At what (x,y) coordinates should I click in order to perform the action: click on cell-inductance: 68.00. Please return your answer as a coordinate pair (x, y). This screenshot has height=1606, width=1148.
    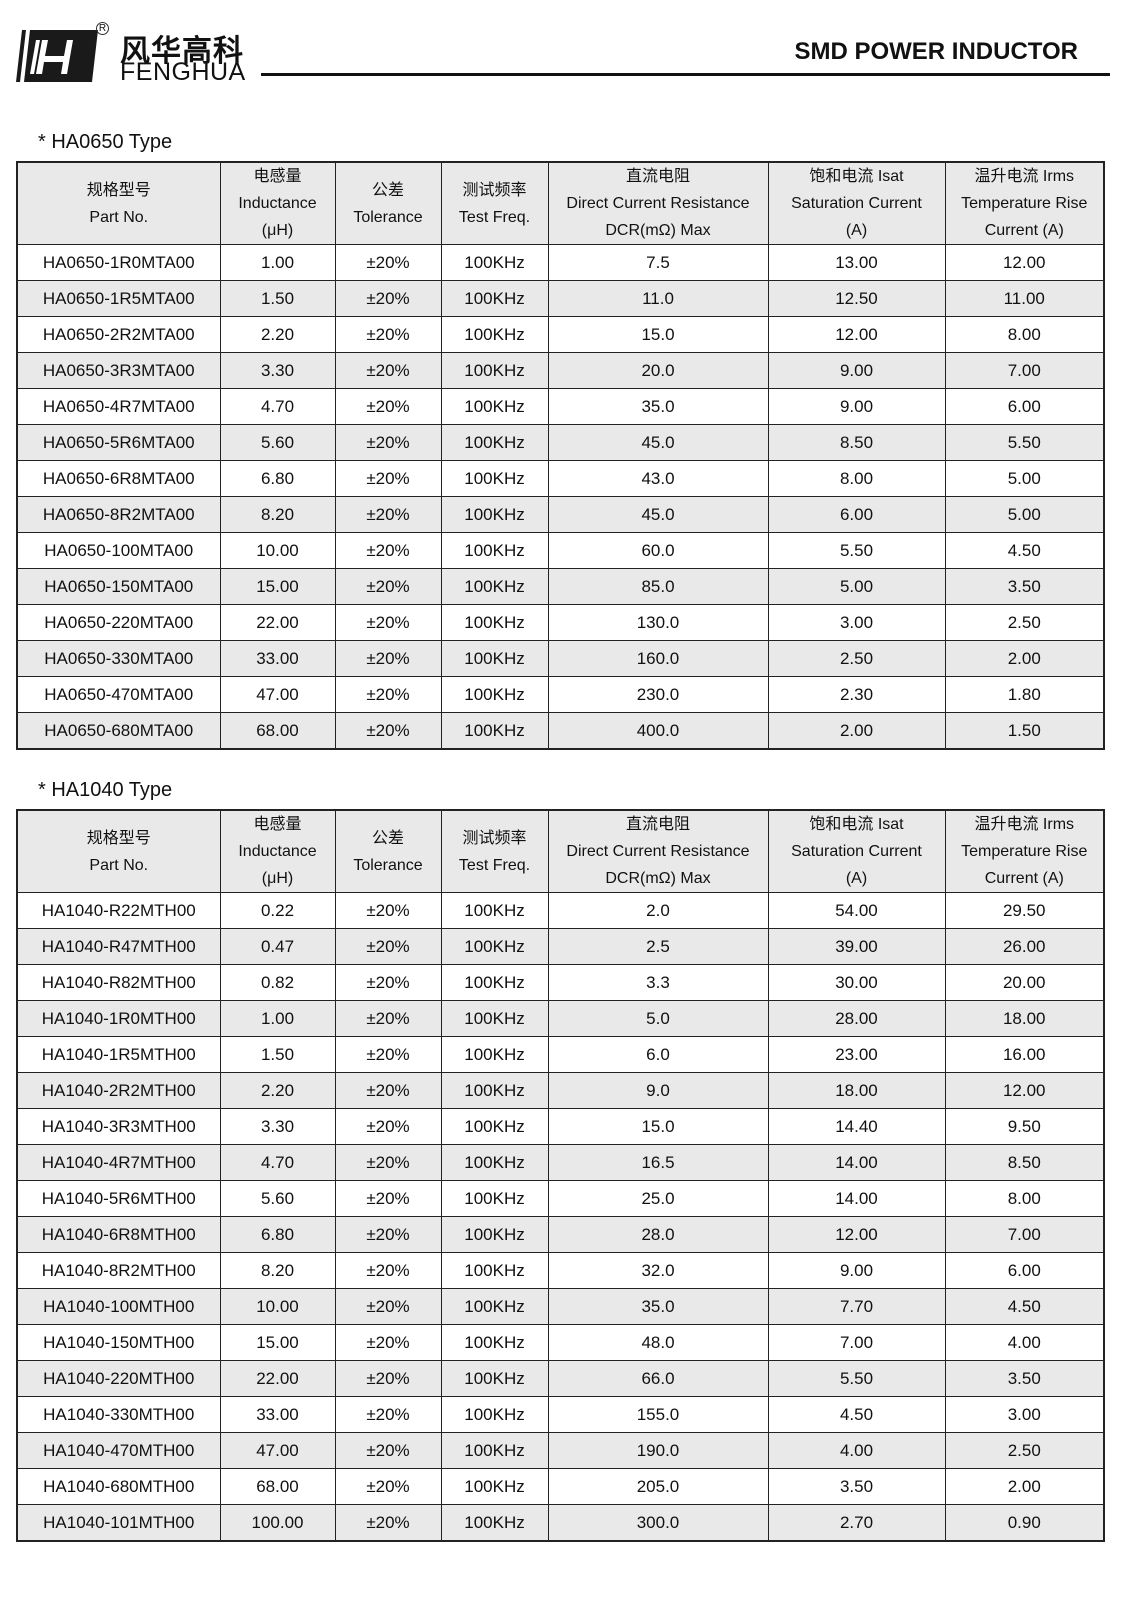
    Looking at the image, I should click on (277, 731).